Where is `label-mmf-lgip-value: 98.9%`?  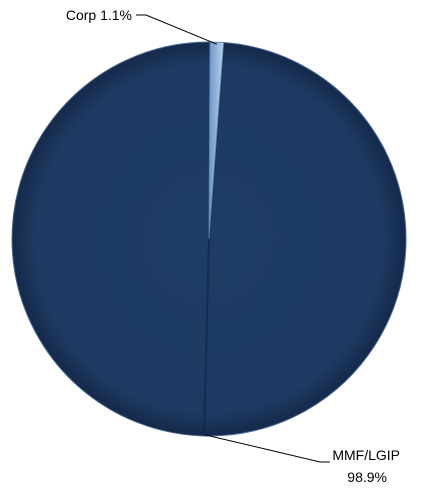
label-mmf-lgip-value: 98.9% is located at coordinates (367, 477).